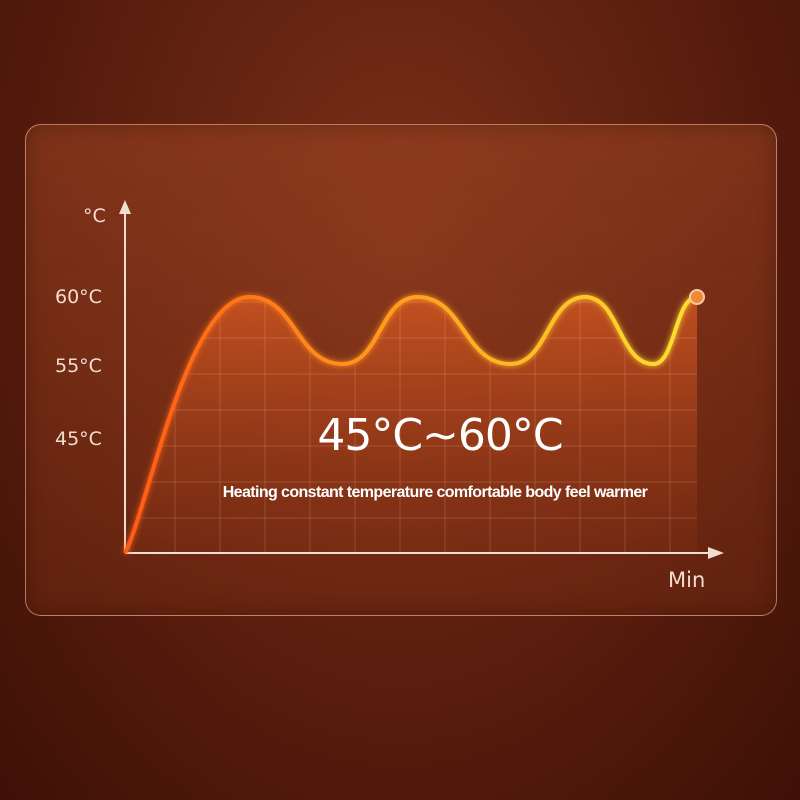  What do you see at coordinates (440, 435) in the screenshot?
I see `headline: 45°C~60°C` at bounding box center [440, 435].